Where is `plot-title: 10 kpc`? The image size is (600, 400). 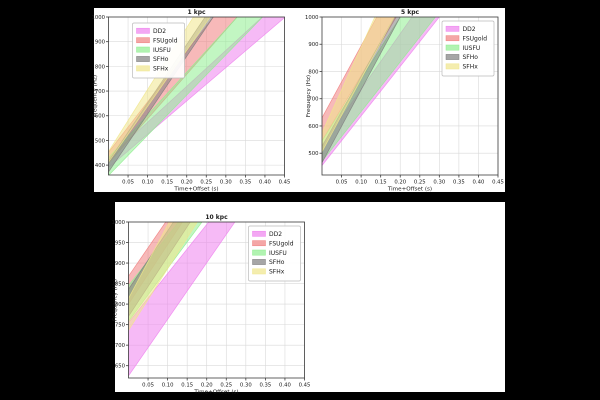 plot-title: 10 kpc is located at coordinates (216, 217).